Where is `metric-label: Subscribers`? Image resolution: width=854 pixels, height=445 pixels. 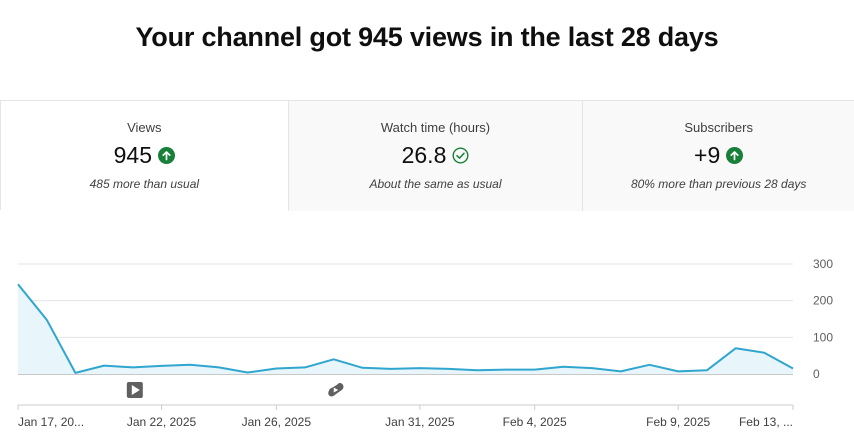 metric-label: Subscribers is located at coordinates (718, 127).